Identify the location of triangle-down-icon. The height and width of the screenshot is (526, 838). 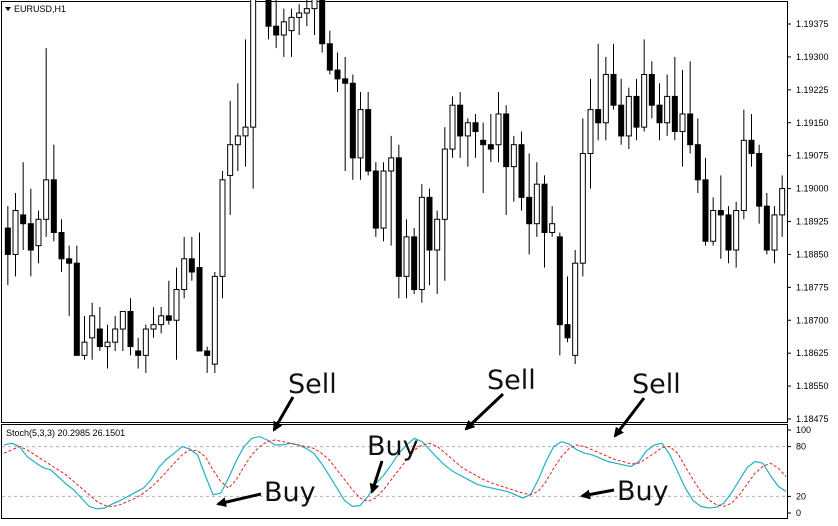
(8, 9).